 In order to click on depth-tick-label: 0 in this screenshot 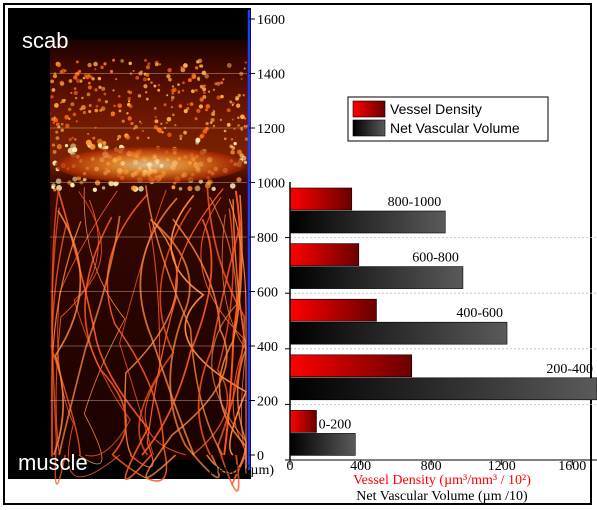, I will do `click(260, 456)`.